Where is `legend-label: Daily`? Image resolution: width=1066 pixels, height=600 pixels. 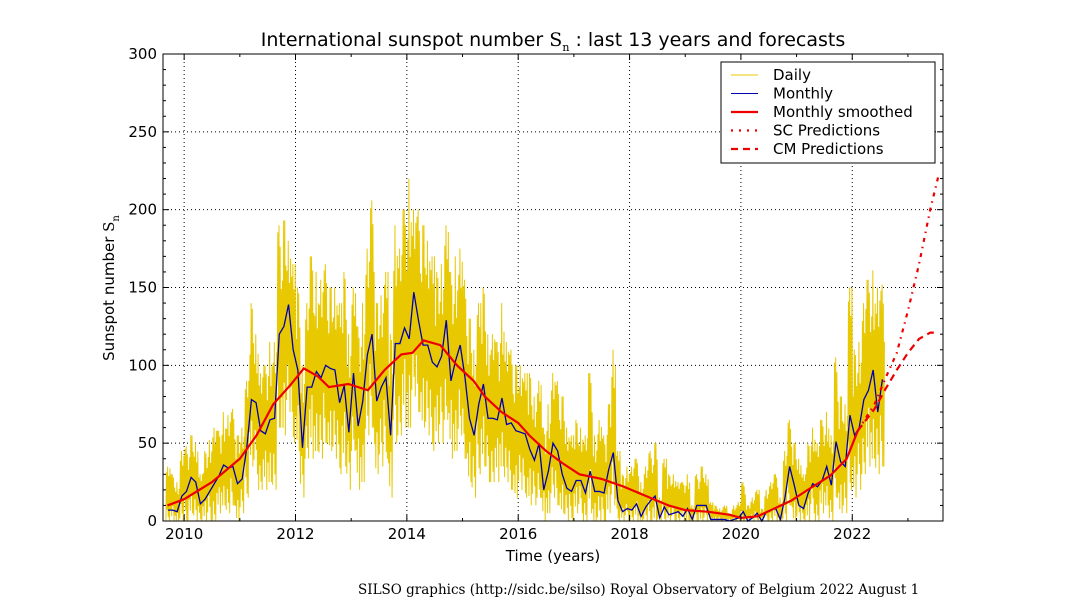 legend-label: Daily is located at coordinates (792, 75).